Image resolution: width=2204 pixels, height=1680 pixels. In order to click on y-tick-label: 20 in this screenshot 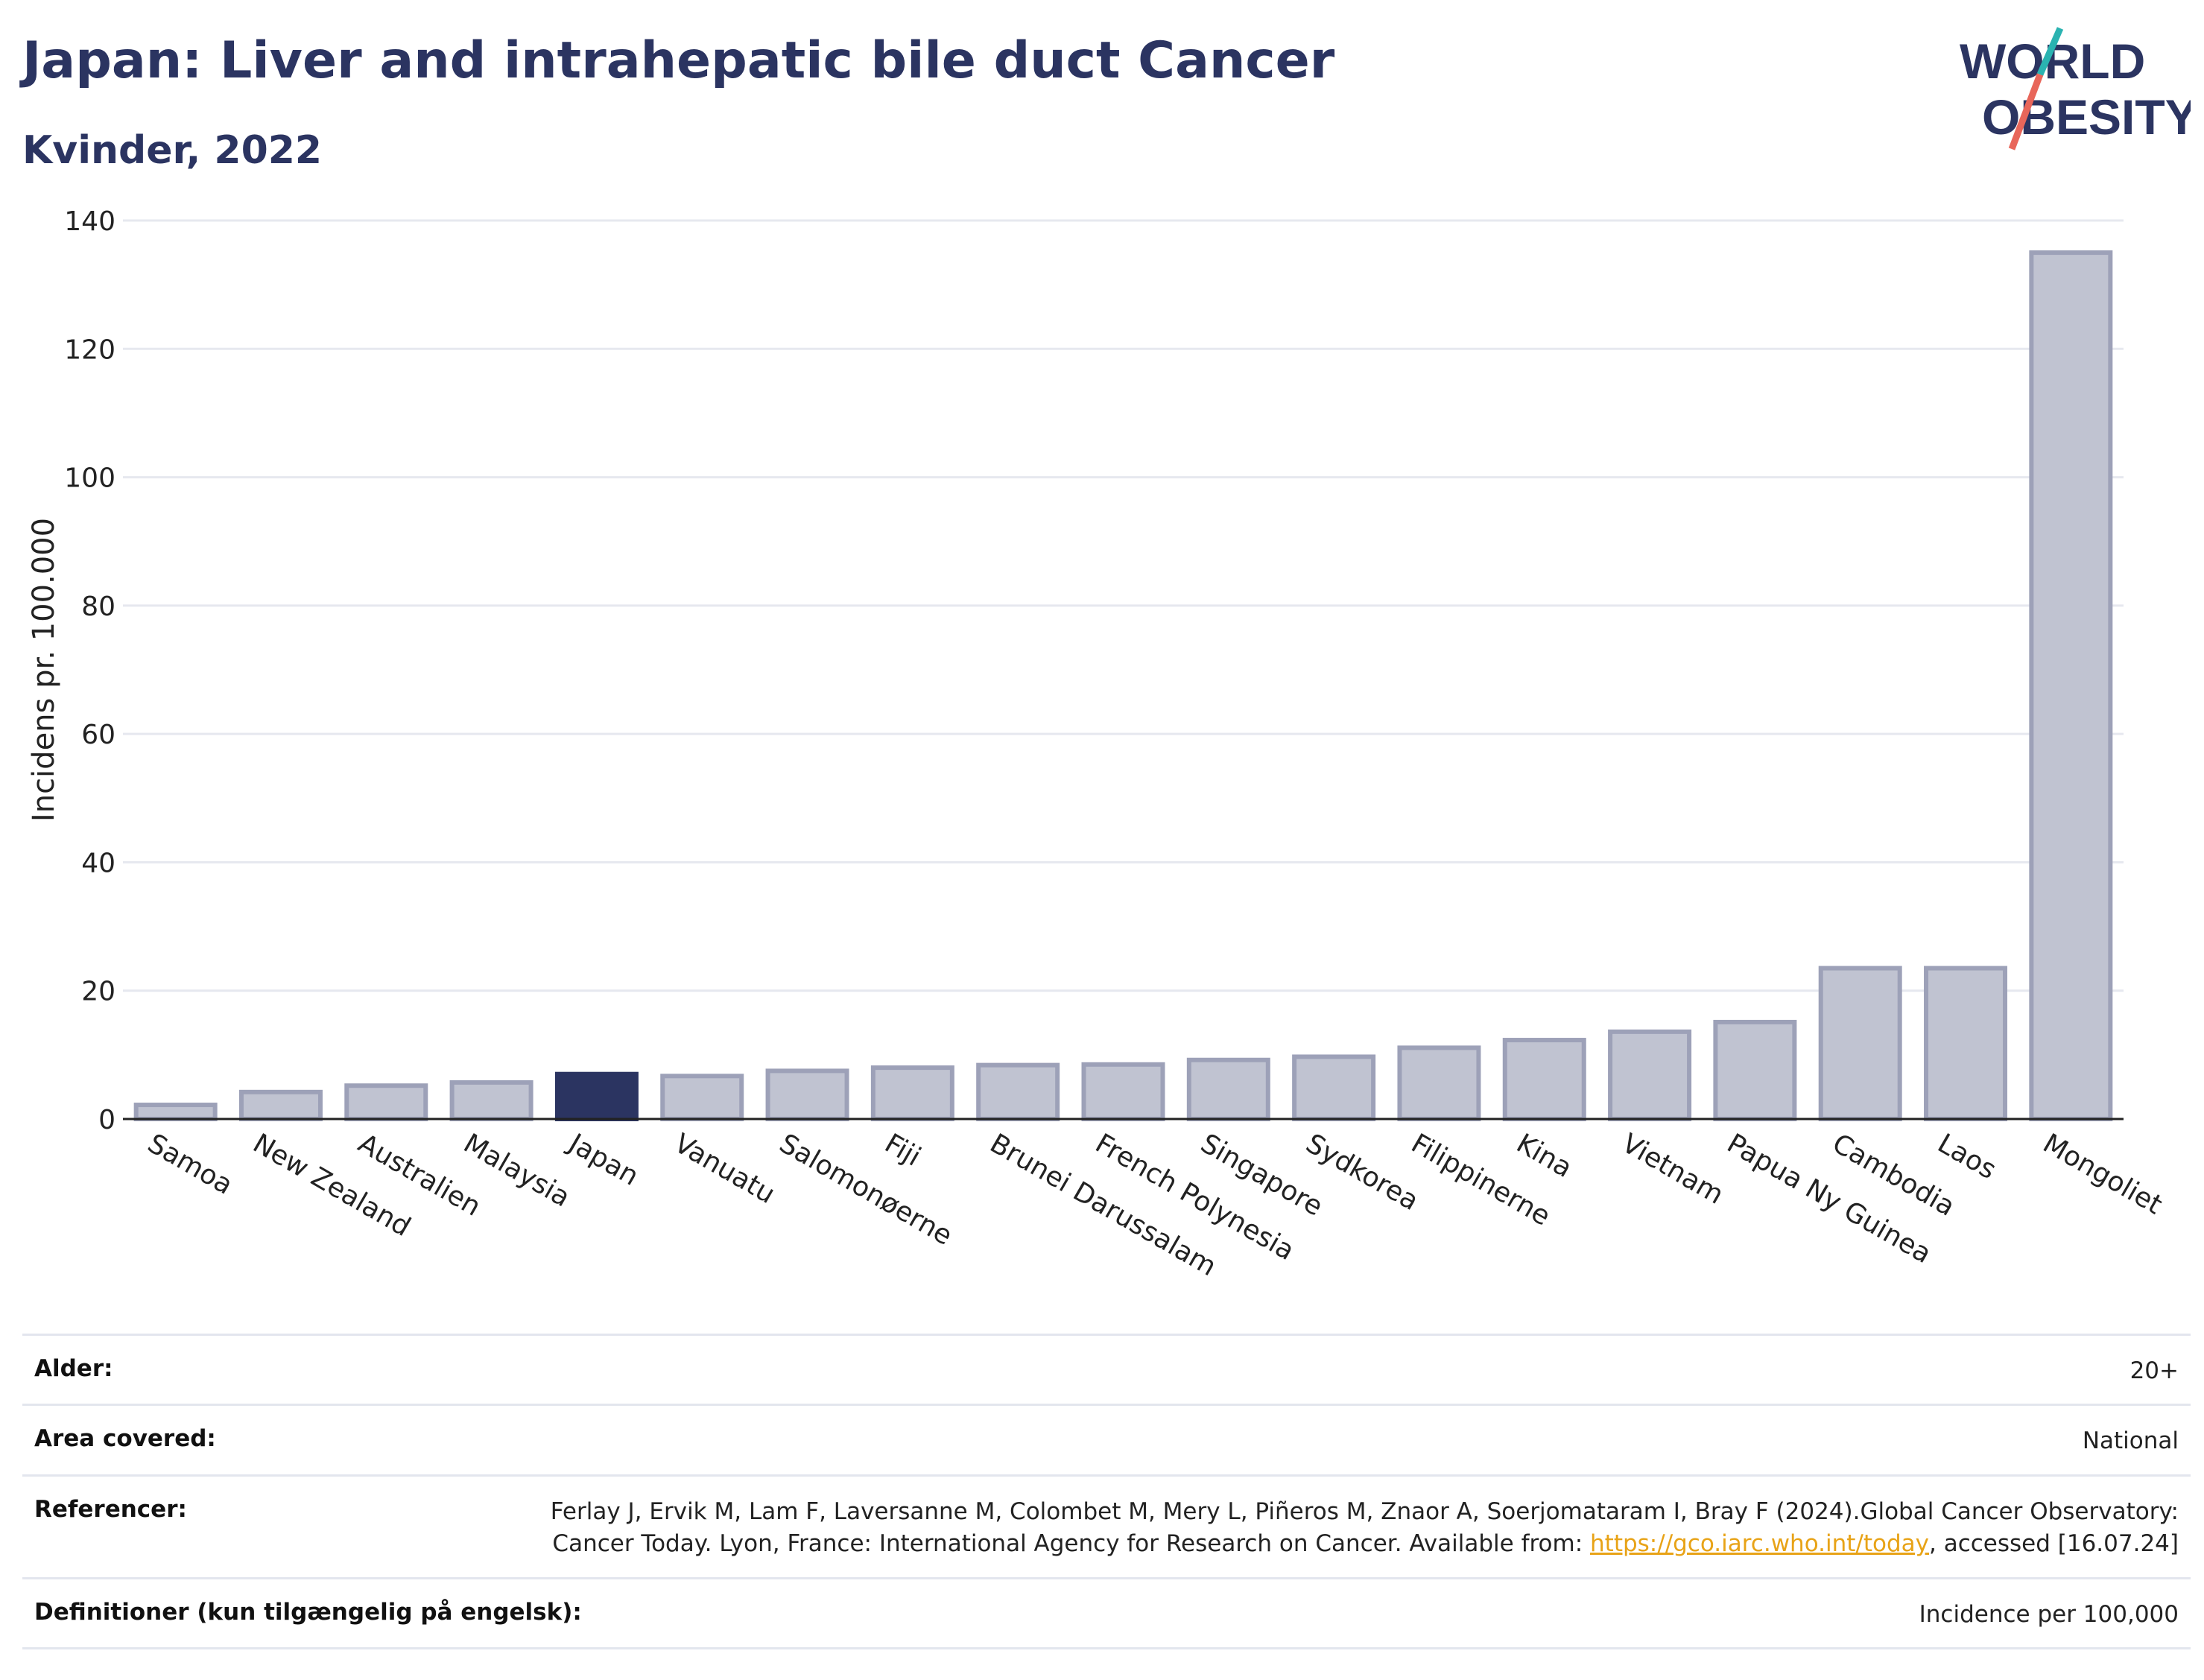, I will do `click(98, 992)`.